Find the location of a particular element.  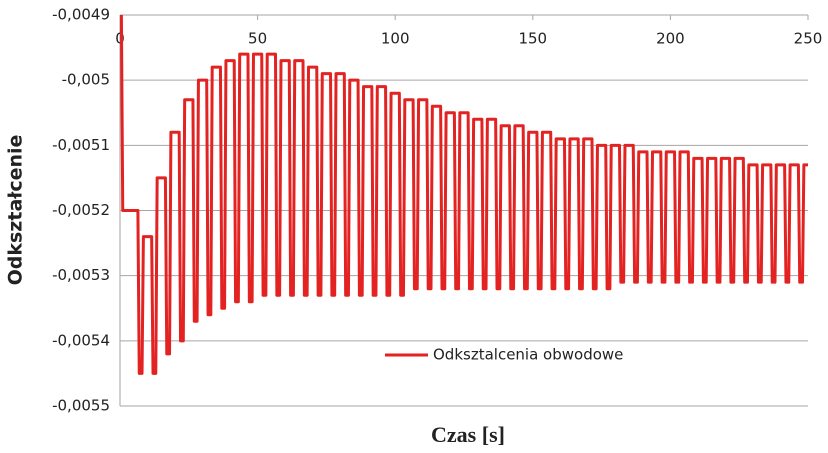

x-axis-title: Czas [s] is located at coordinates (468, 434).